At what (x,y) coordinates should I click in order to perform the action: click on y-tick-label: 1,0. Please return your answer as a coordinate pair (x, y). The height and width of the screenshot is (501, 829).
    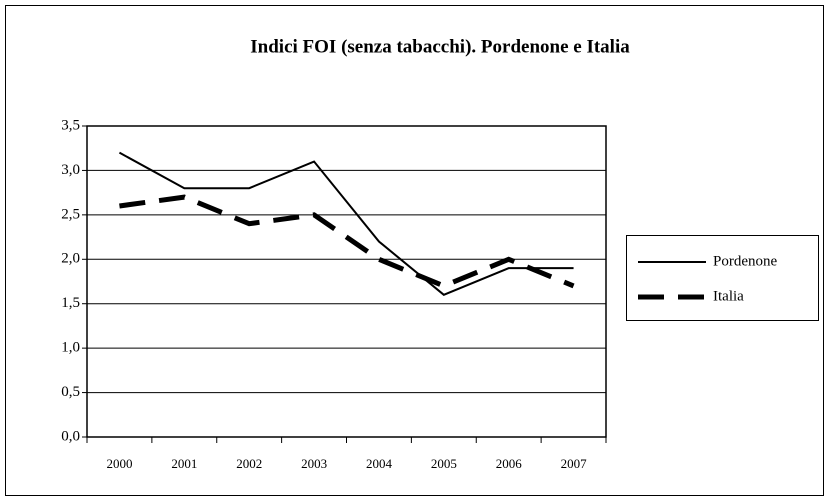
    Looking at the image, I should click on (70, 348).